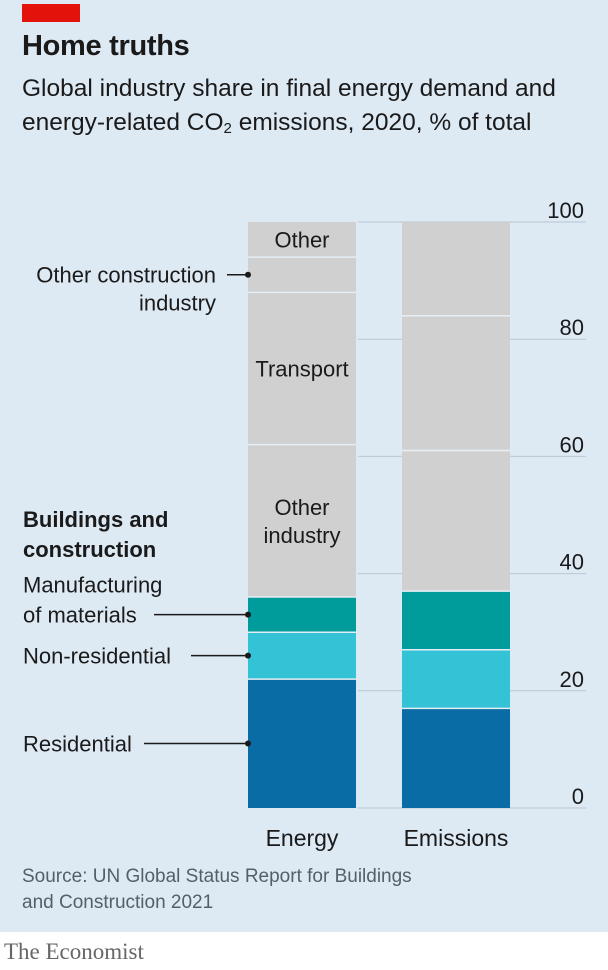  What do you see at coordinates (106, 46) in the screenshot?
I see `chart-title: Home truths` at bounding box center [106, 46].